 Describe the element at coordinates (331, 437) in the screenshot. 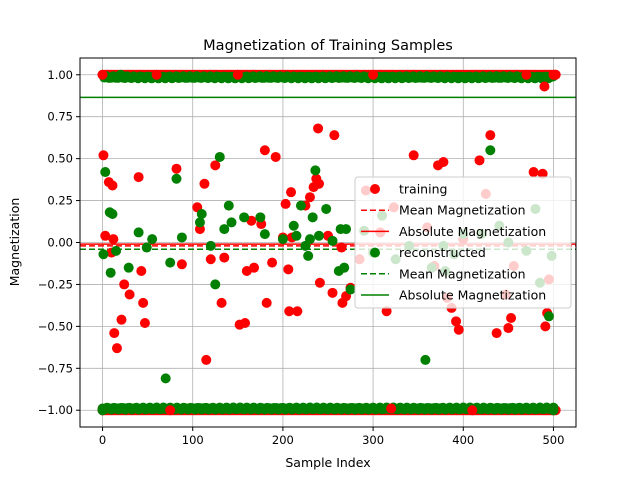

I see `x-axis-ticks: 0 100 200 300 400 500` at that location.